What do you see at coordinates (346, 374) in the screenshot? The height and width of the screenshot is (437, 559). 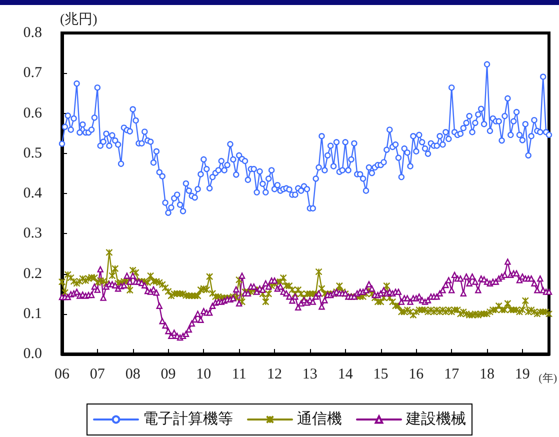 I see `x-tick-label: 14` at bounding box center [346, 374].